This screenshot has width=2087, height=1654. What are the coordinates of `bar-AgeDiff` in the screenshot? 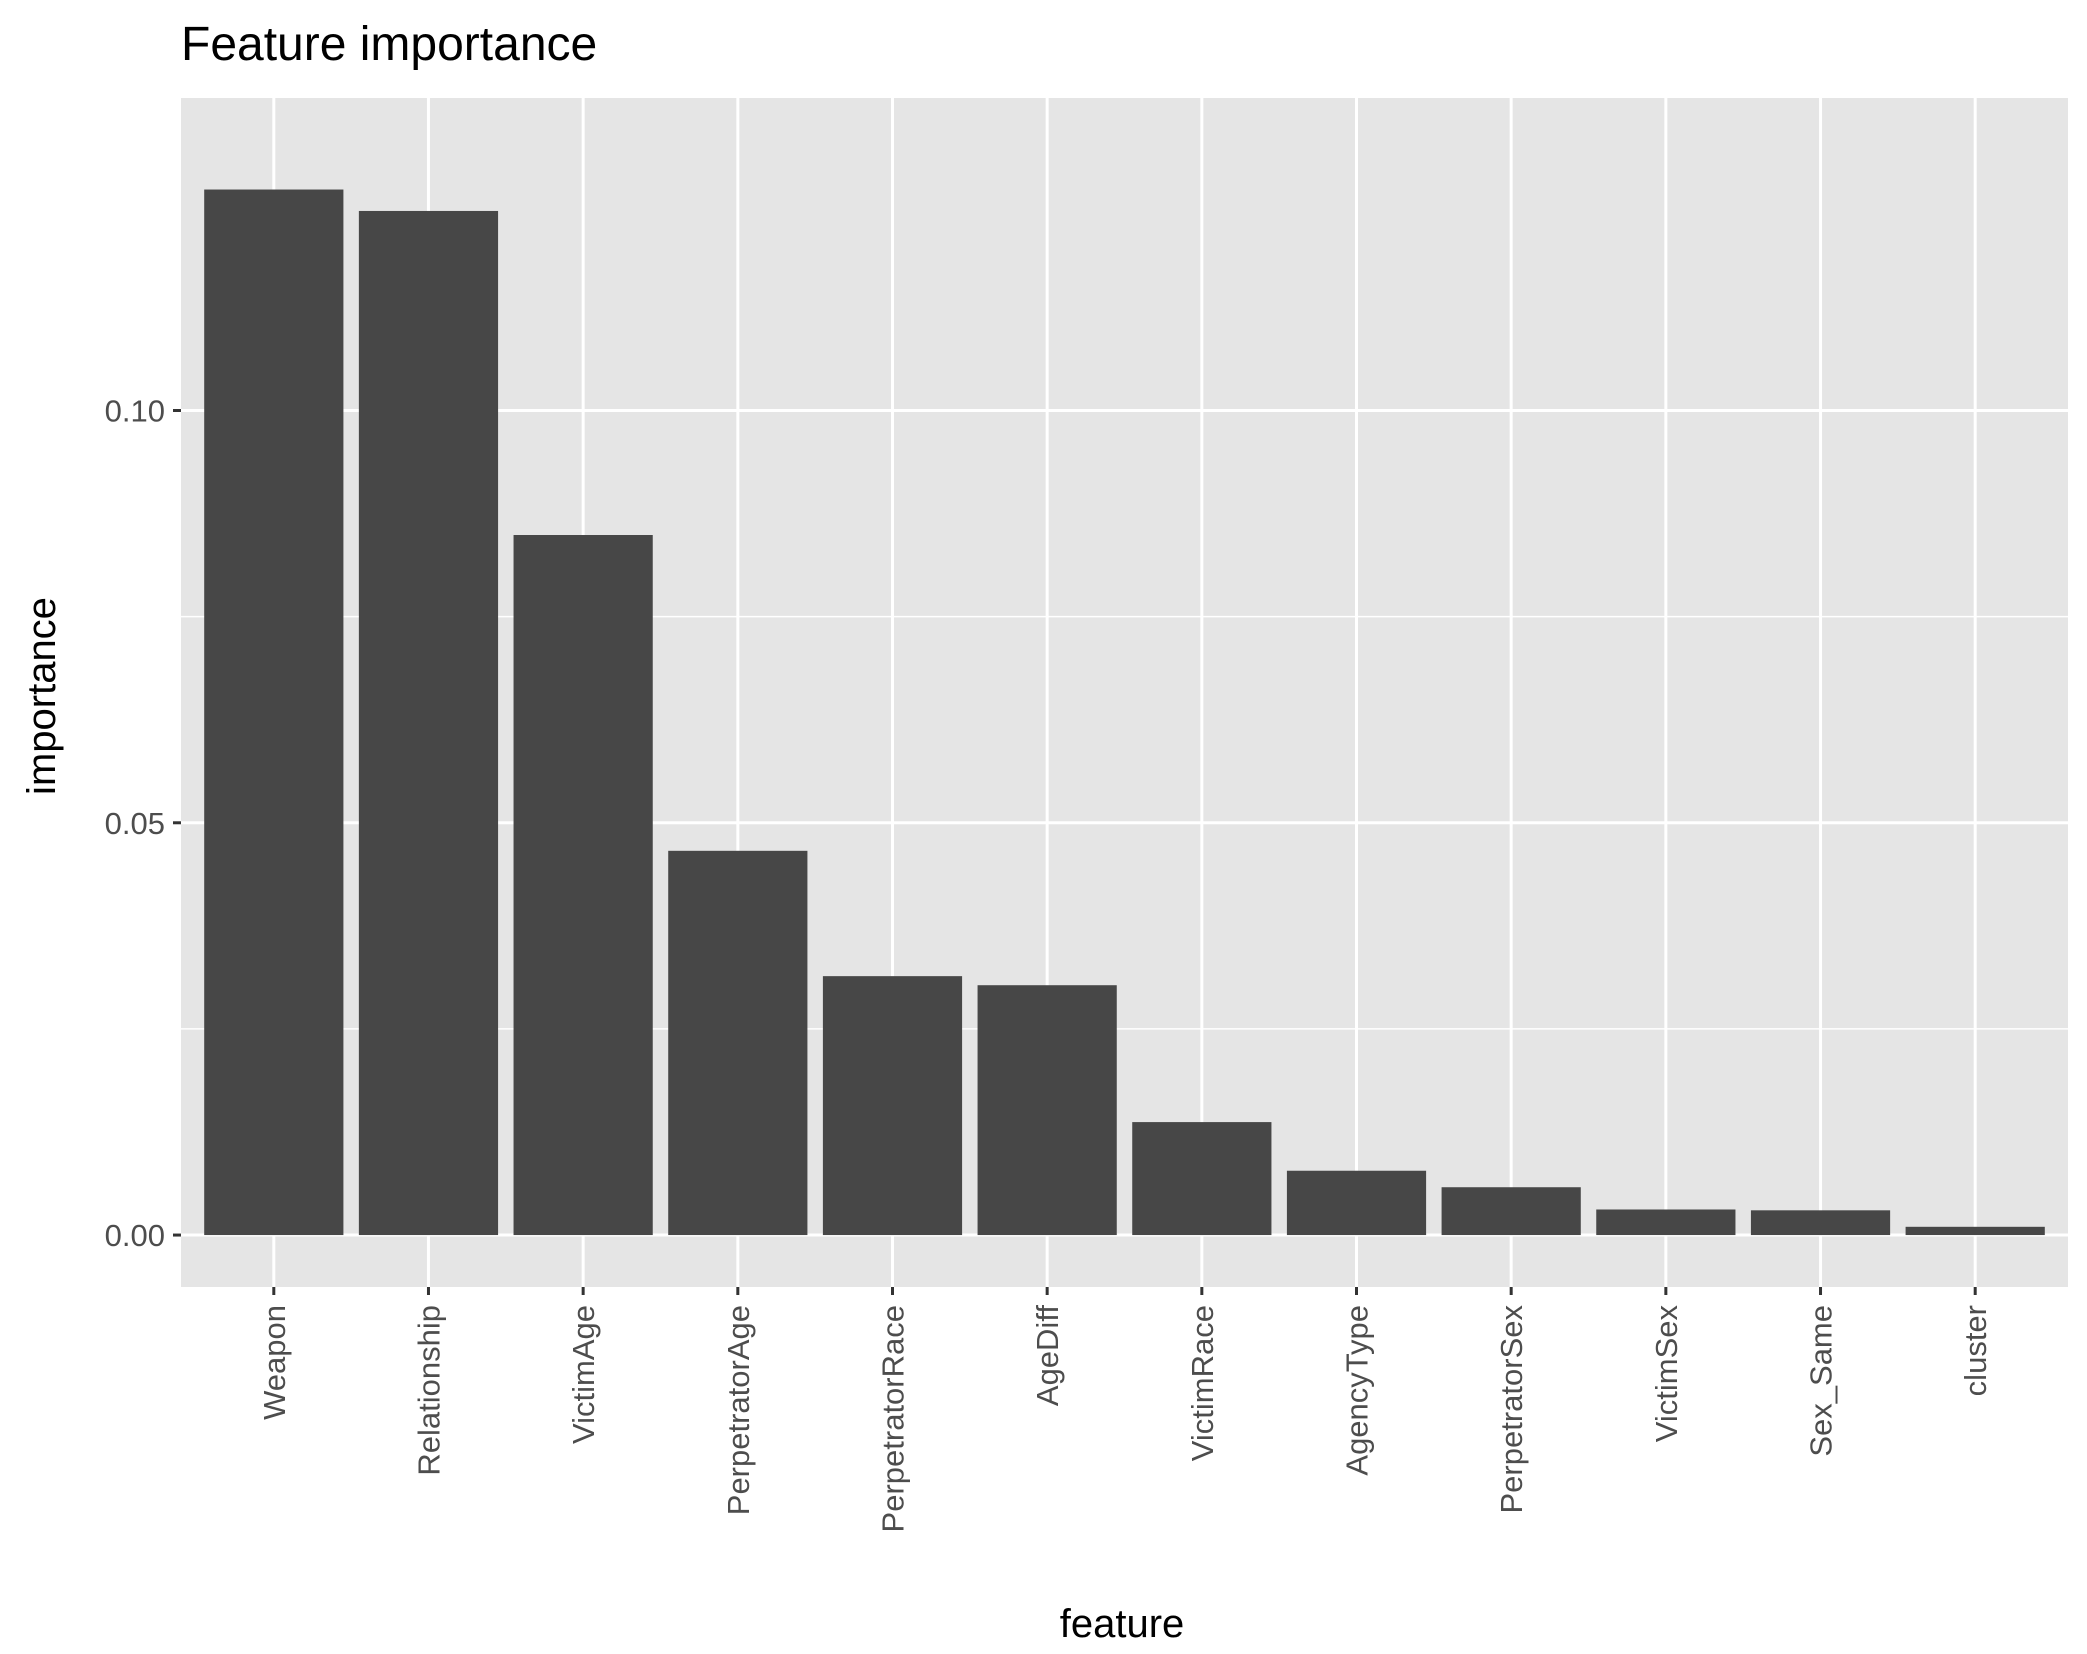 It's located at (1047, 1110).